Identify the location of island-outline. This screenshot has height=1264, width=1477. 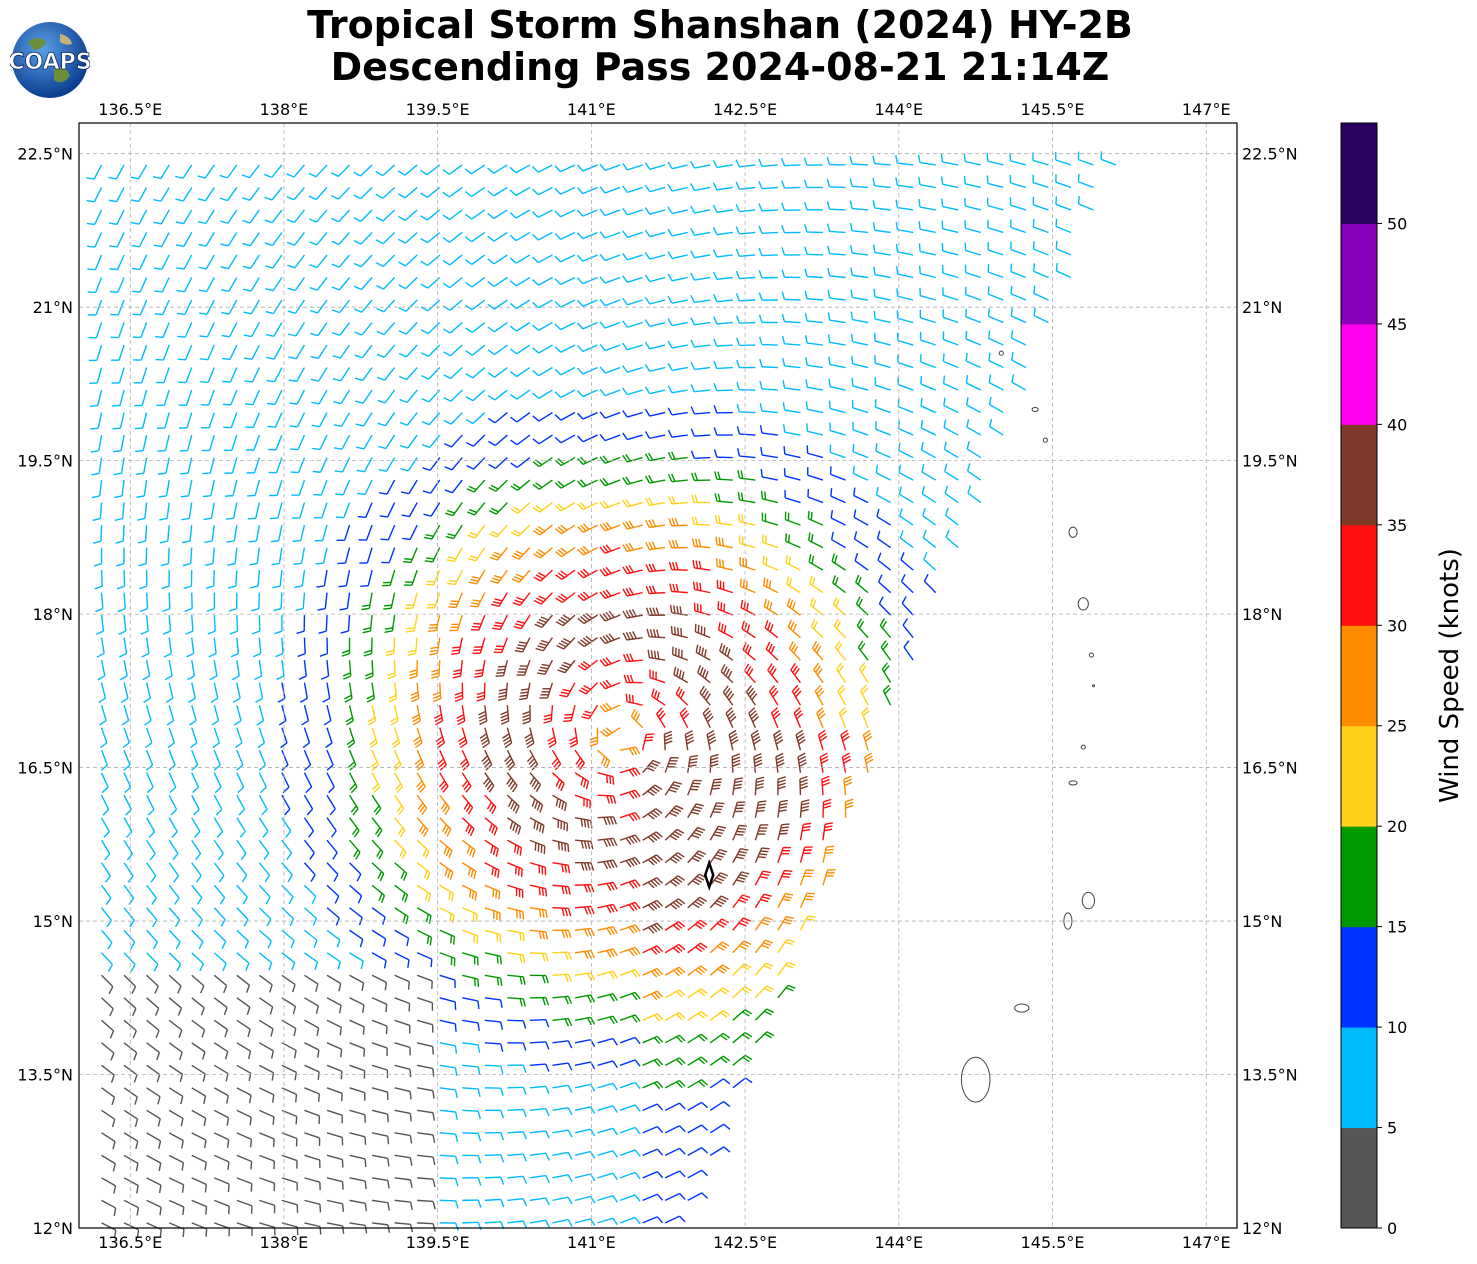
(1068, 921).